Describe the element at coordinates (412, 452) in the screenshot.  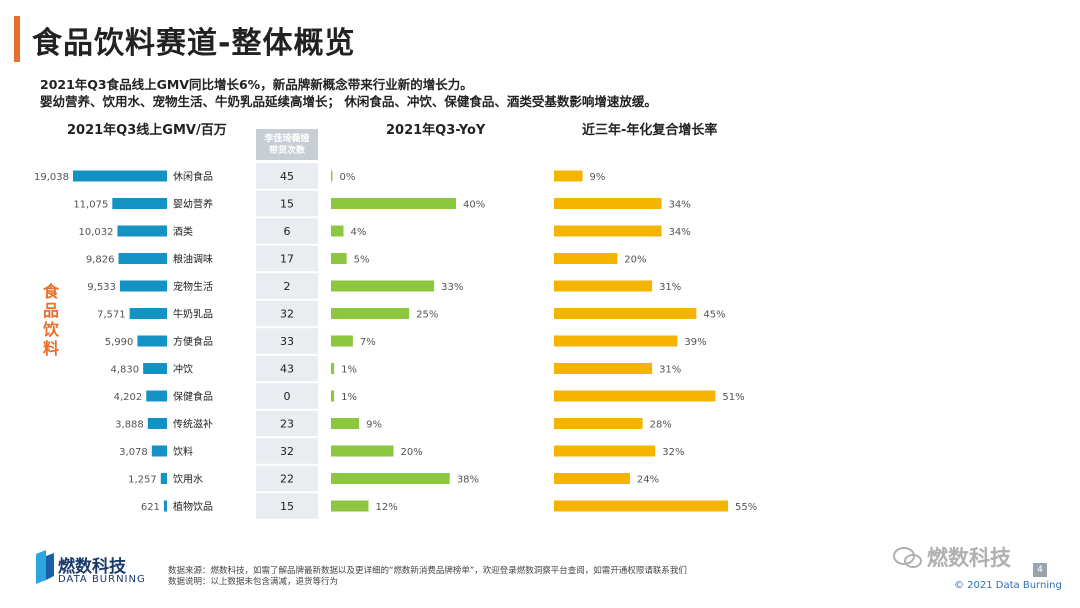
I see `yoy-value-label: 20%` at that location.